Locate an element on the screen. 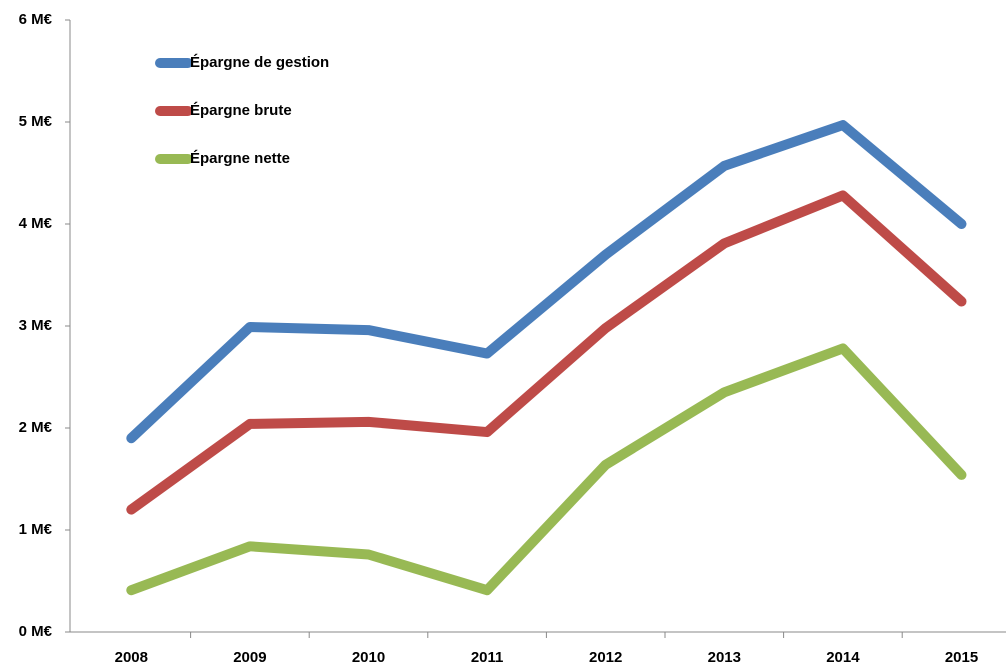 The width and height of the screenshot is (1008, 669). legend-label: Épargne de gestion is located at coordinates (259, 62).